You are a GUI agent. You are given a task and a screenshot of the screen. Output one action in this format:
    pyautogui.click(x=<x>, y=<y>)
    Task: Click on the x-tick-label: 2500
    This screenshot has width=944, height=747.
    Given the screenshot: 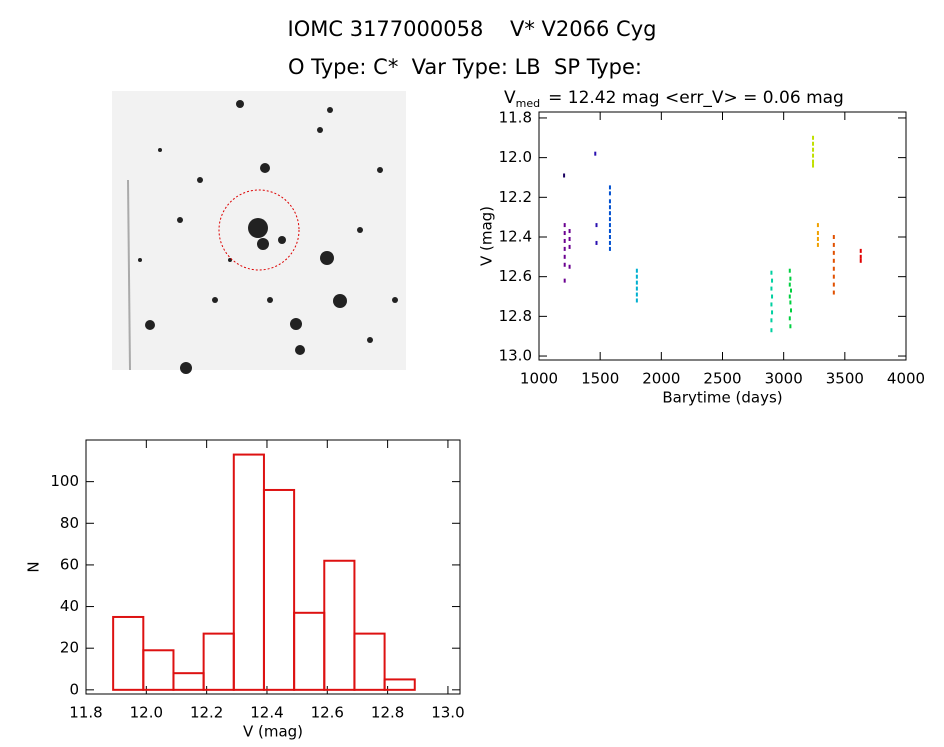 What is the action you would take?
    pyautogui.click(x=722, y=379)
    